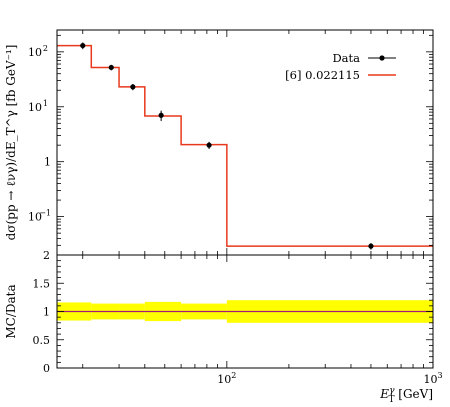  I want to click on x-axis-label: Eγ T [GeV], so click(406, 395).